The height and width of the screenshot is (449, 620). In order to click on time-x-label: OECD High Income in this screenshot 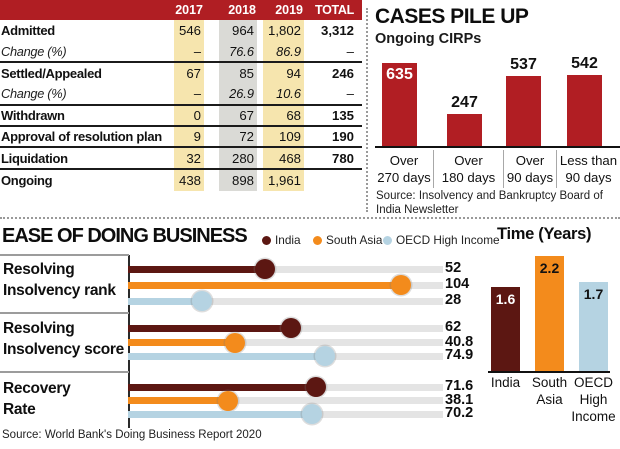, I will do `click(593, 399)`.